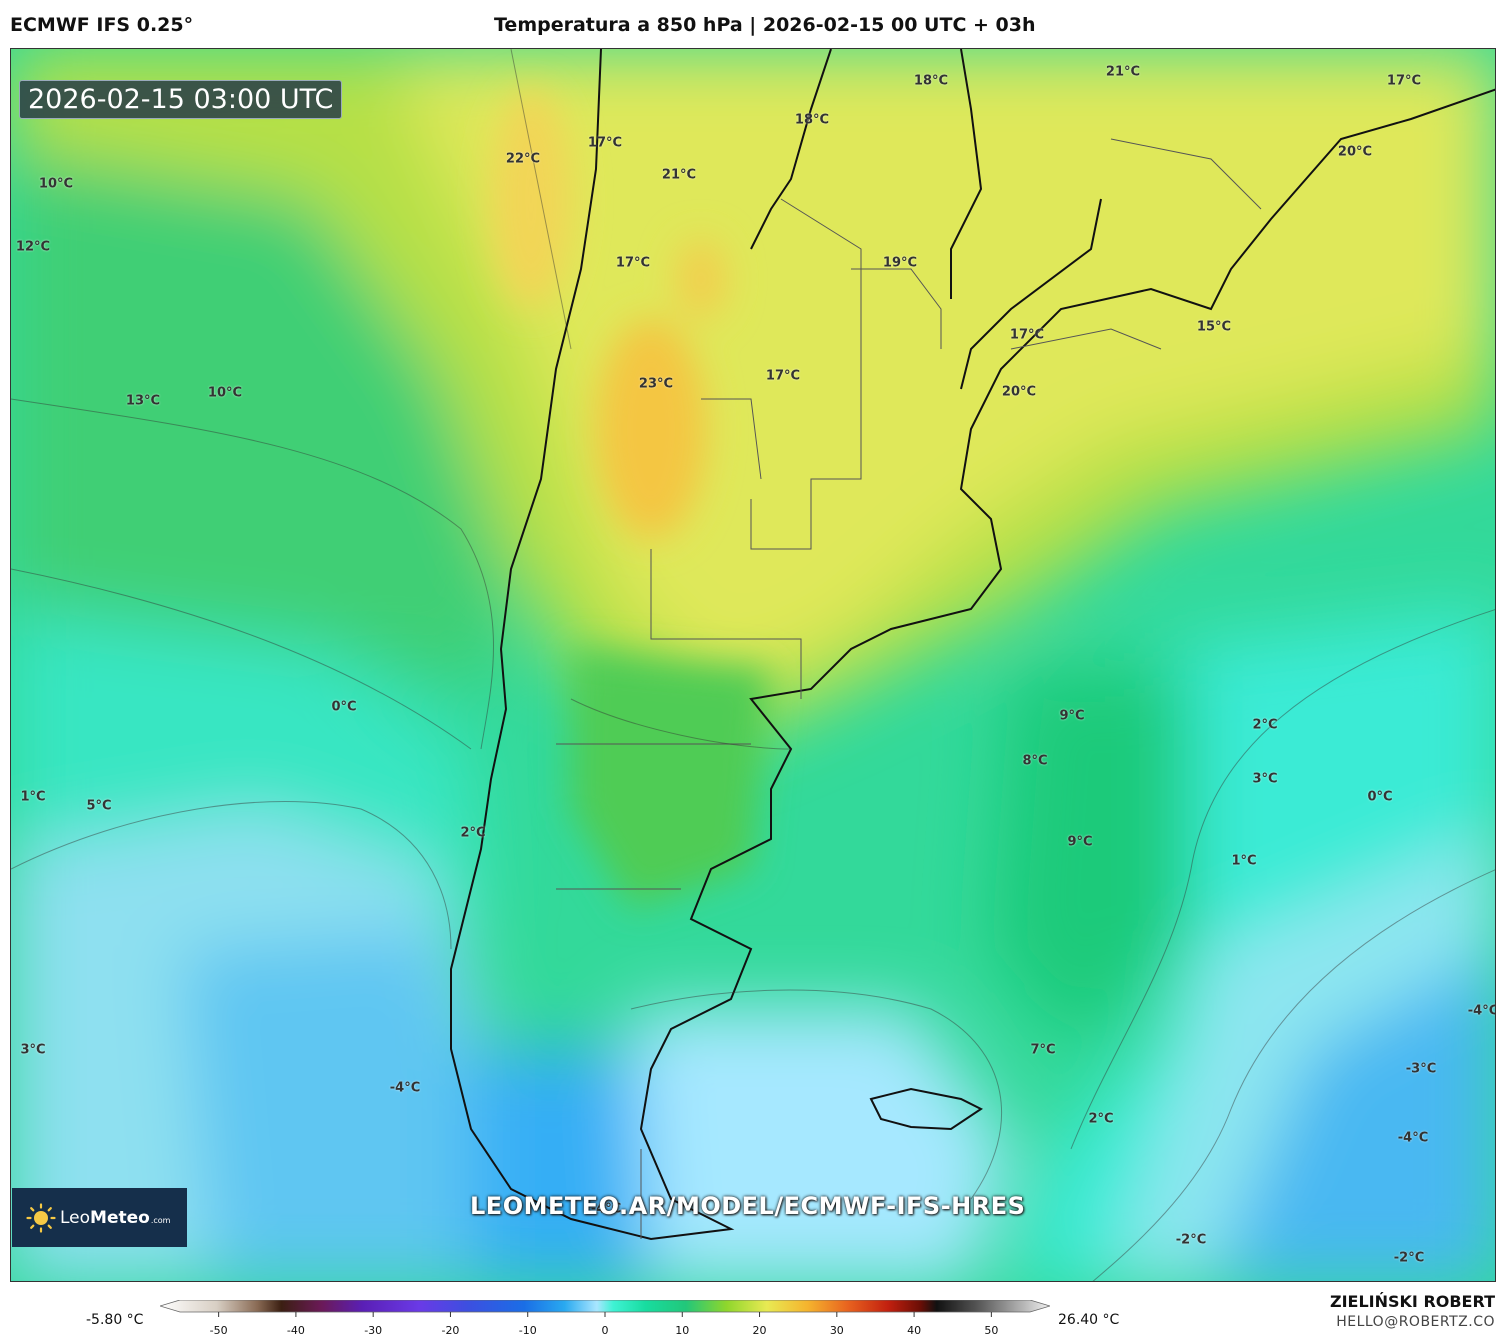 This screenshot has width=1505, height=1338. What do you see at coordinates (102, 25) in the screenshot?
I see `model-name: ECMWF IFS 0.25°` at bounding box center [102, 25].